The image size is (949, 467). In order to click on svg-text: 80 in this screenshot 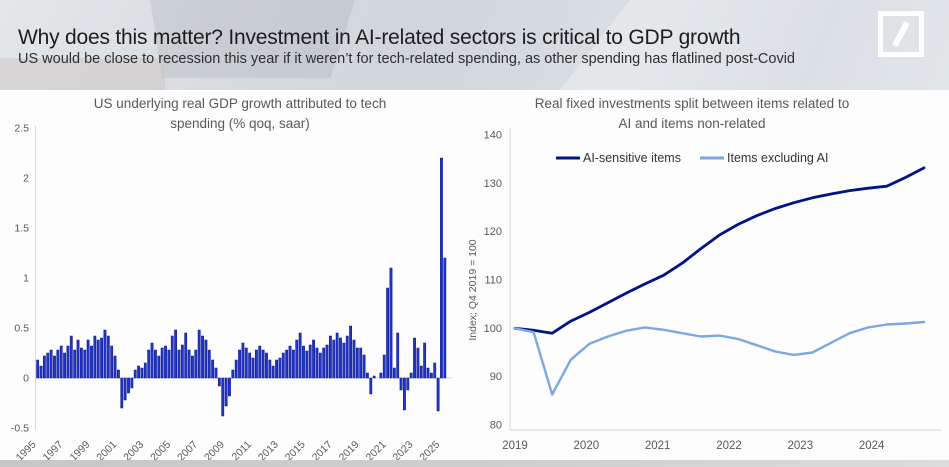, I will do `click(496, 425)`.